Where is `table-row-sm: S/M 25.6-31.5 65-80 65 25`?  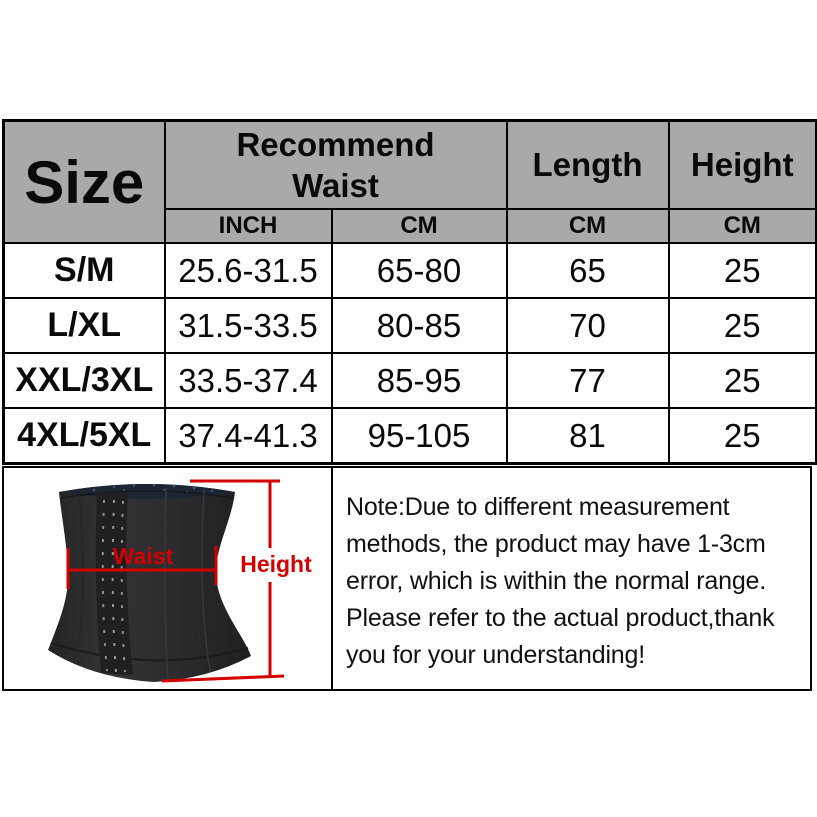
table-row-sm: S/M 25.6-31.5 65-80 65 25 is located at coordinates (409, 270).